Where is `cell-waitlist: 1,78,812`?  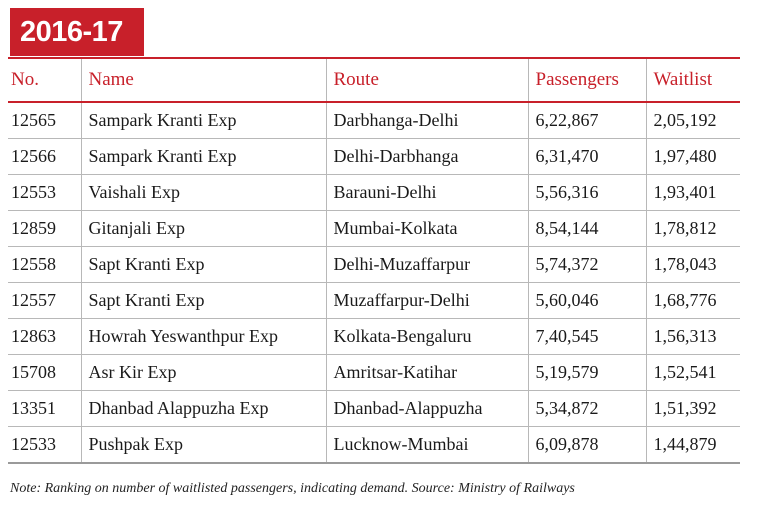
cell-waitlist: 1,78,812 is located at coordinates (692, 228).